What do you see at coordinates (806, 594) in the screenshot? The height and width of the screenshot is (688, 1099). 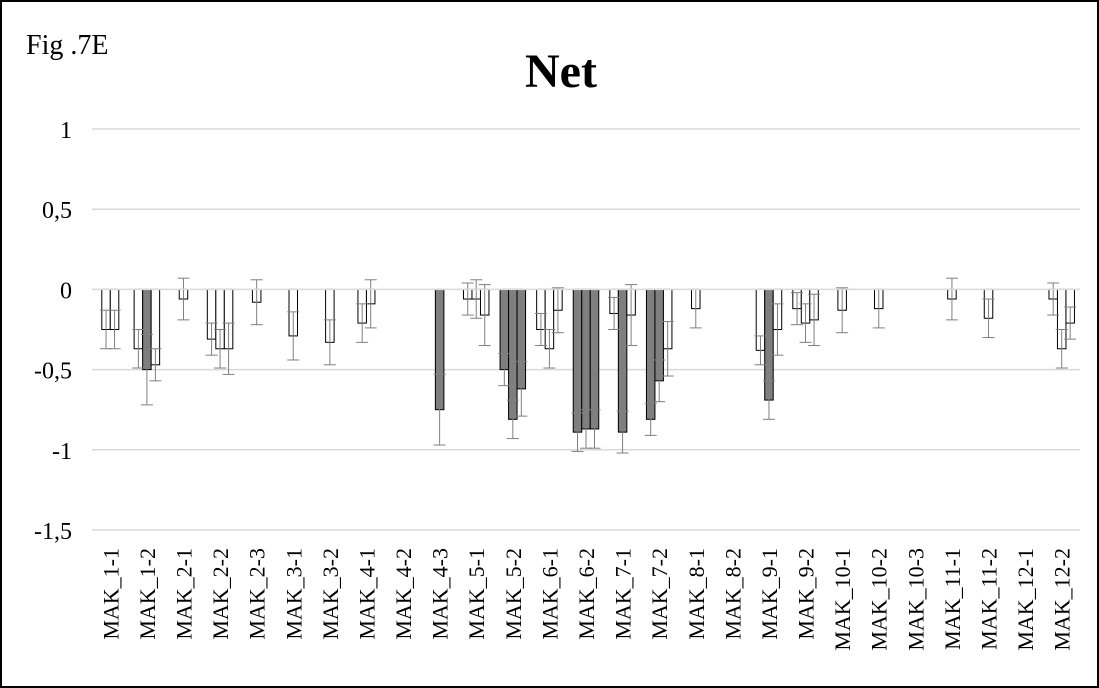 I see `x-tick-label: MAK_9-2` at bounding box center [806, 594].